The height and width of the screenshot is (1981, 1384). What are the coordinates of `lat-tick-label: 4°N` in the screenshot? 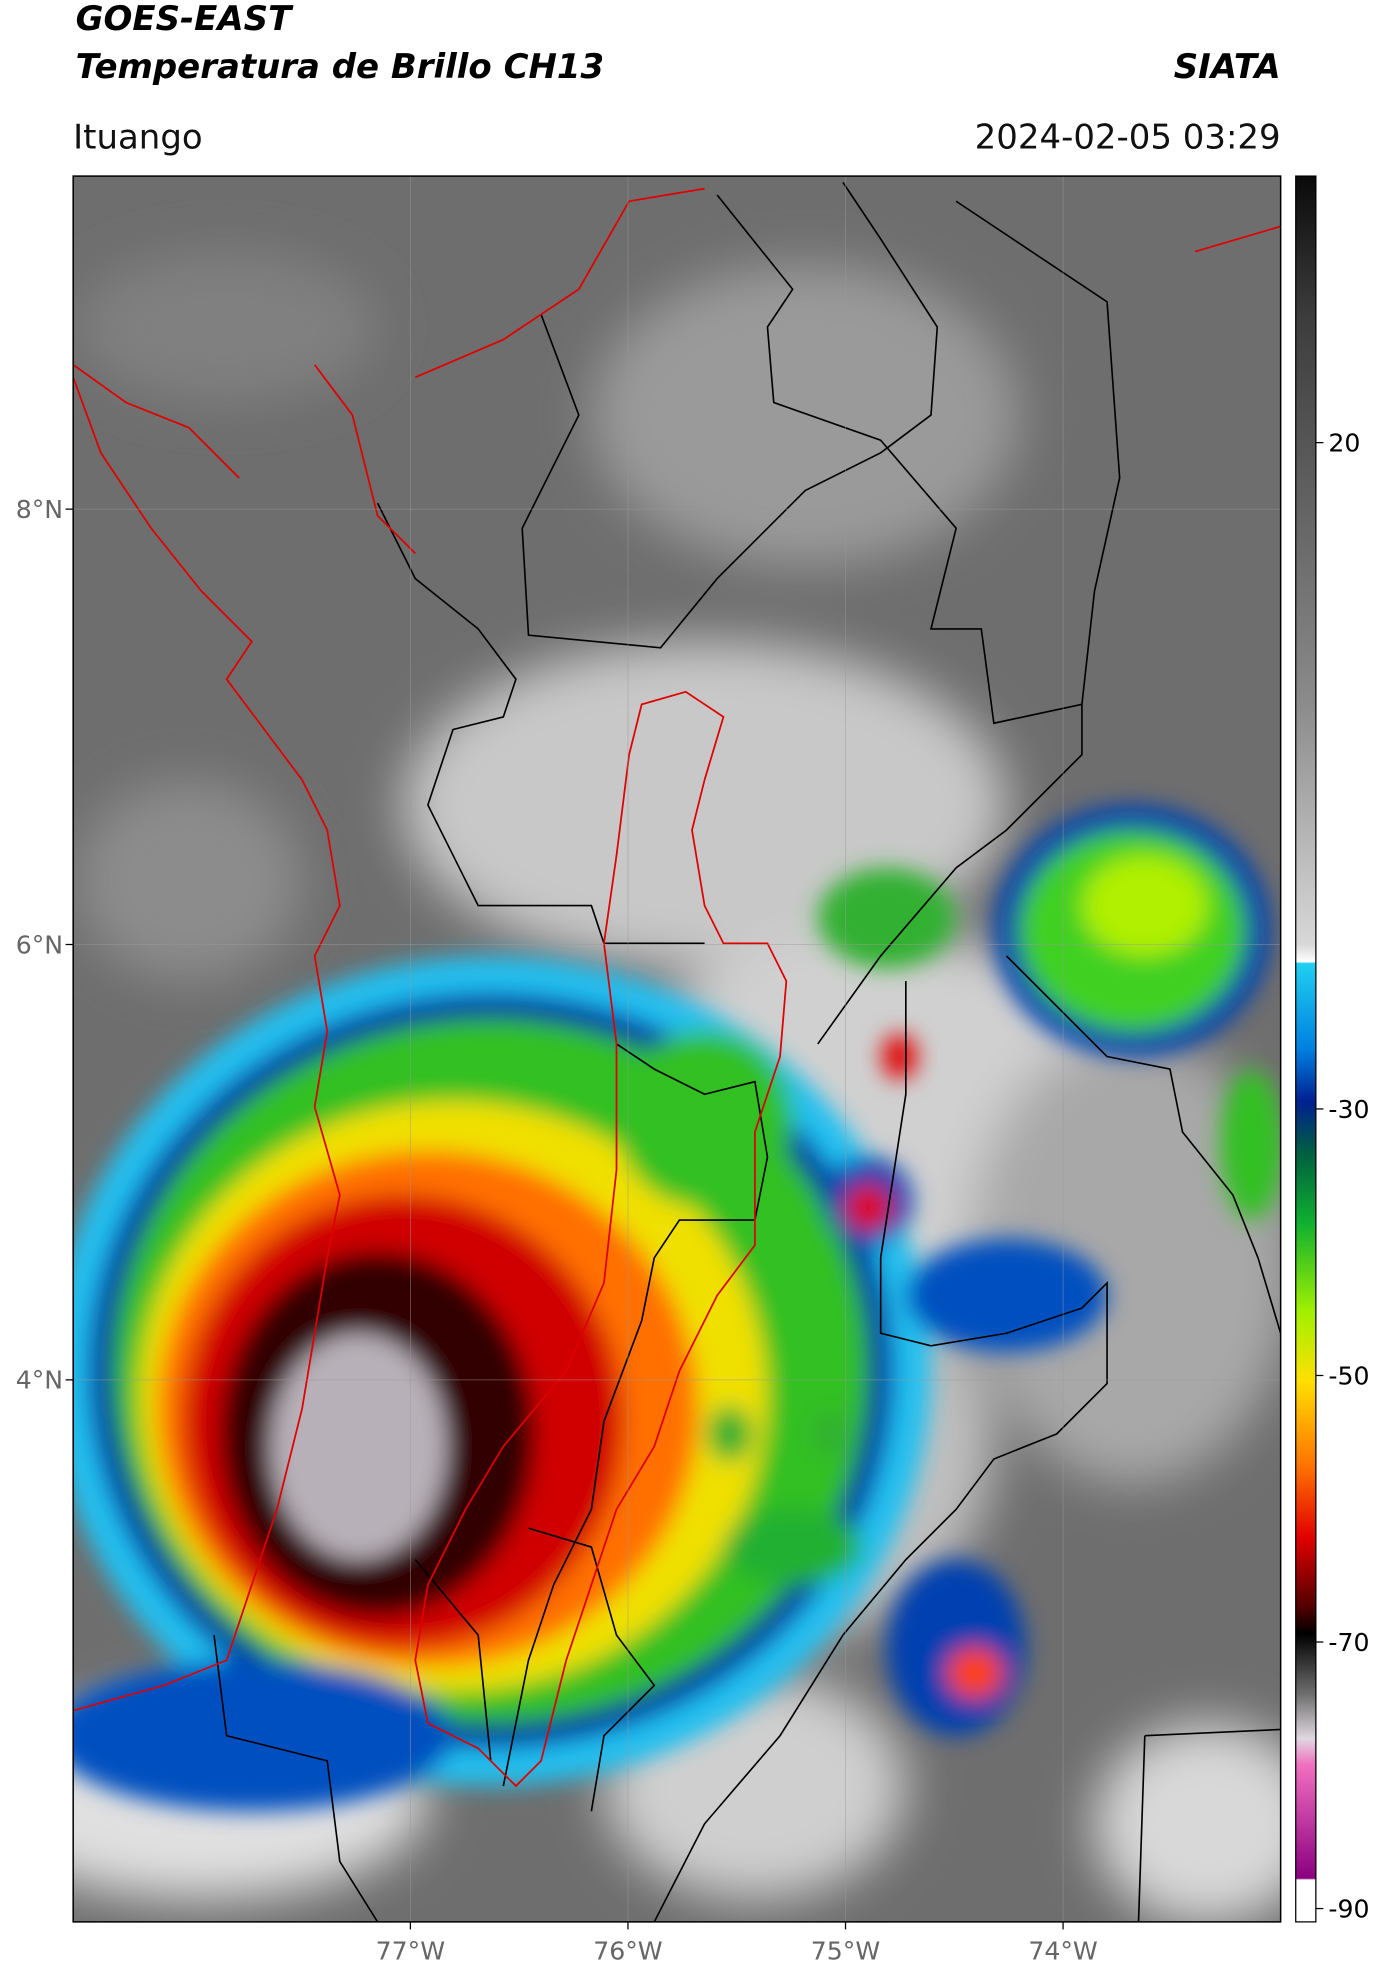 It's located at (39, 1380).